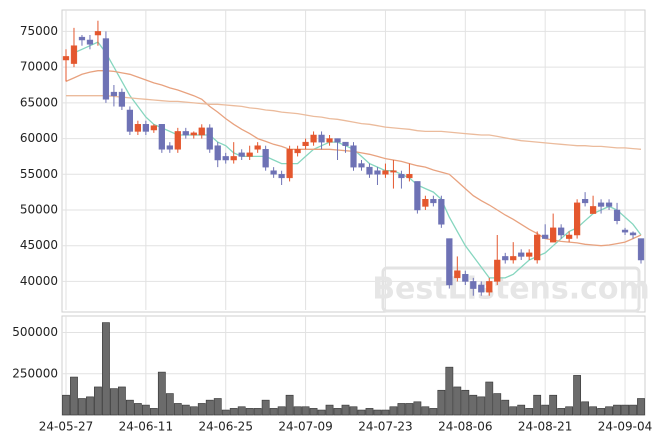 The width and height of the screenshot is (663, 444). What do you see at coordinates (511, 289) in the screenshot?
I see `watermark-text: BestListens.com` at bounding box center [511, 289].